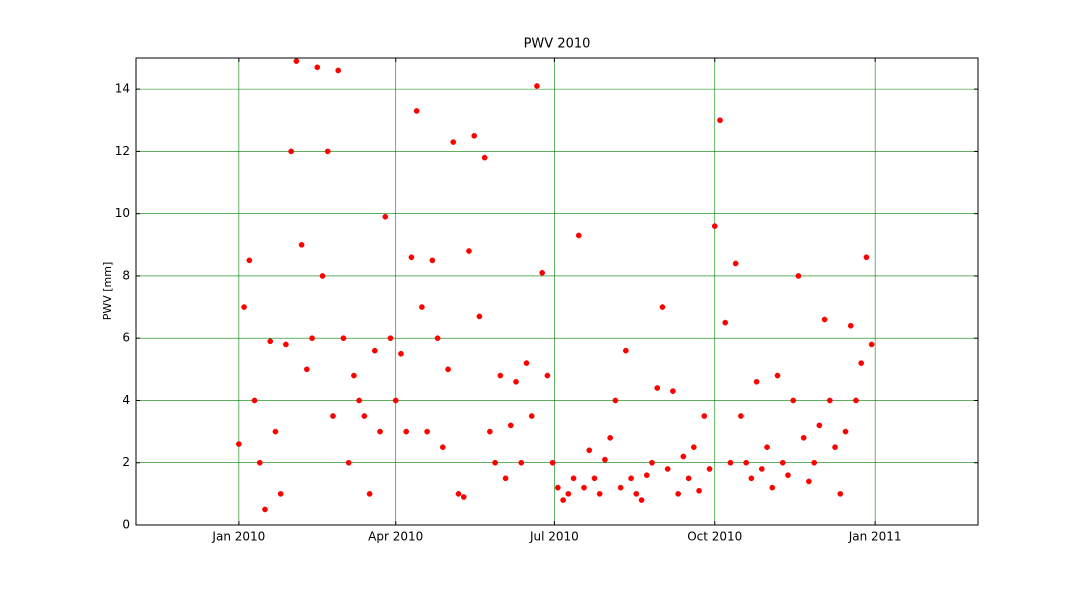  What do you see at coordinates (126, 525) in the screenshot?
I see `y-tick-label: 0` at bounding box center [126, 525].